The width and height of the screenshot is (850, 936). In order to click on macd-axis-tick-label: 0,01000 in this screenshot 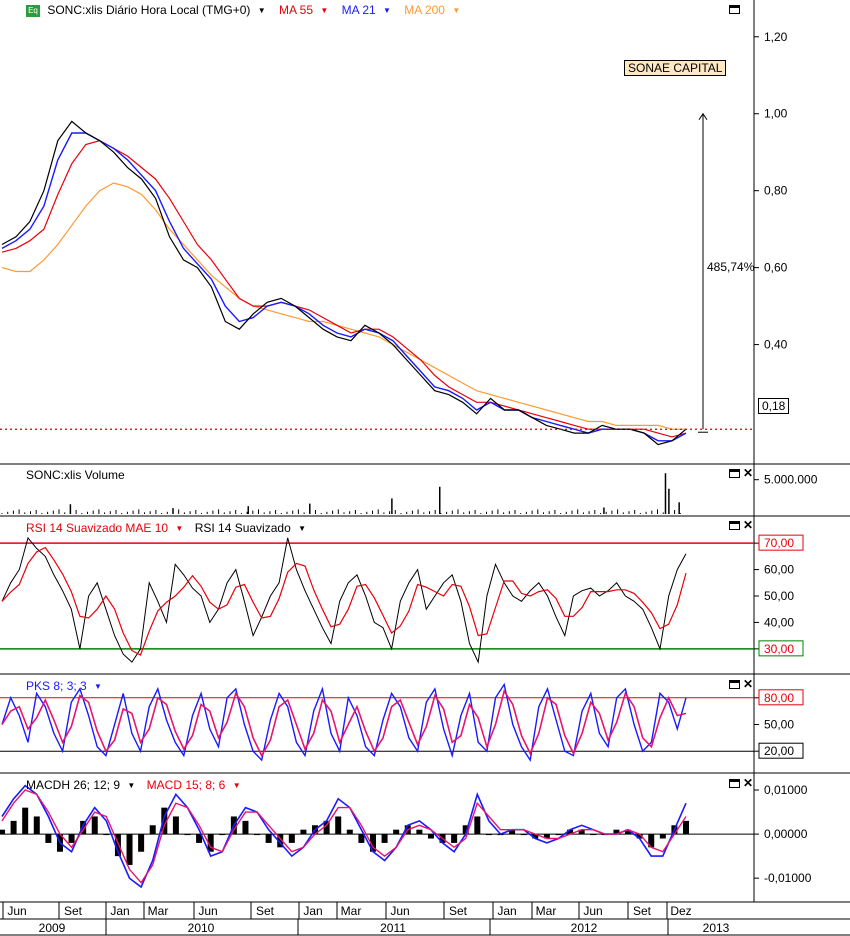, I will do `click(786, 790)`.